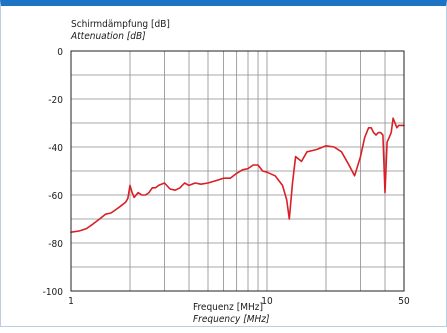 This screenshot has height=333, width=447. What do you see at coordinates (55, 100) in the screenshot?
I see `y-tick-label: -20` at bounding box center [55, 100].